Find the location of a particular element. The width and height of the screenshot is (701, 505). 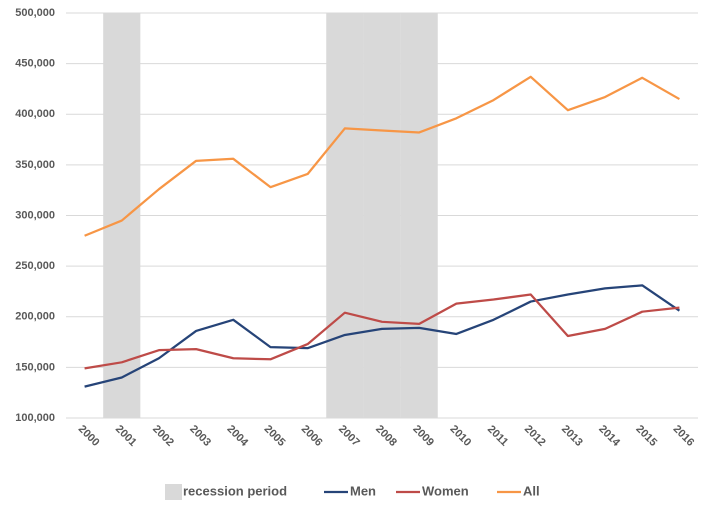

legend-label: Men is located at coordinates (363, 490).